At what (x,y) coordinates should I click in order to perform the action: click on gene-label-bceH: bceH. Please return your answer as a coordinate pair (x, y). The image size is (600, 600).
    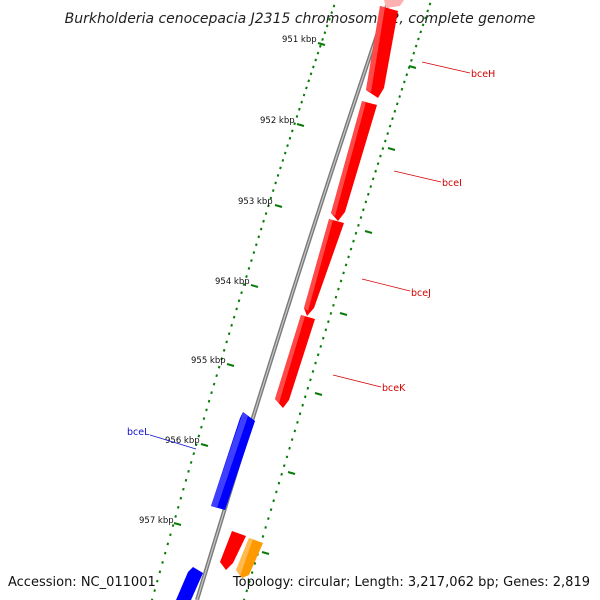
    Looking at the image, I should click on (483, 74).